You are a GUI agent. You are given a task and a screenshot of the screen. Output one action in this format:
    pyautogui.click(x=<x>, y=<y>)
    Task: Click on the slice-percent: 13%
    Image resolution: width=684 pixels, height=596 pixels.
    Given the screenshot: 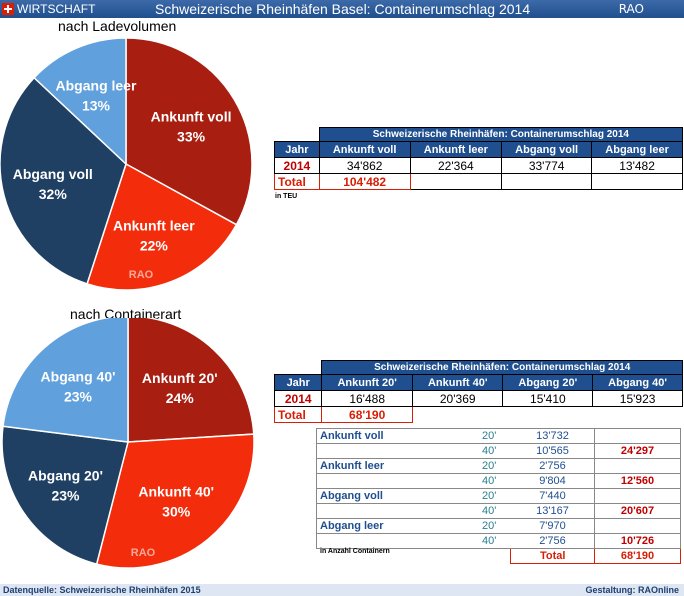 What is the action you would take?
    pyautogui.click(x=96, y=106)
    